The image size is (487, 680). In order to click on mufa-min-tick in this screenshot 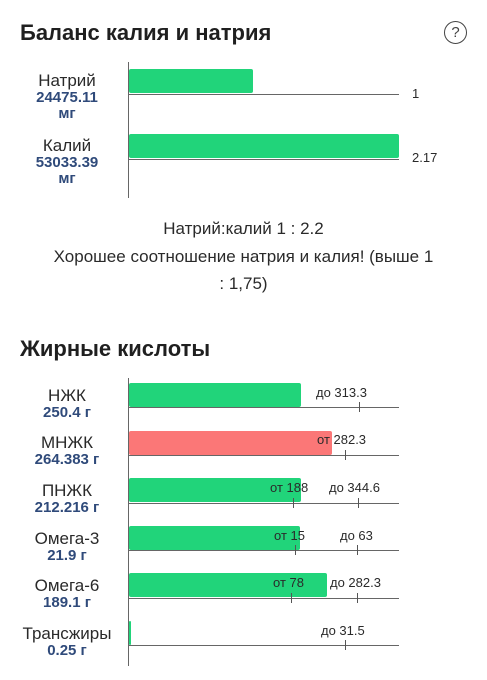, I will do `click(345, 455)`.